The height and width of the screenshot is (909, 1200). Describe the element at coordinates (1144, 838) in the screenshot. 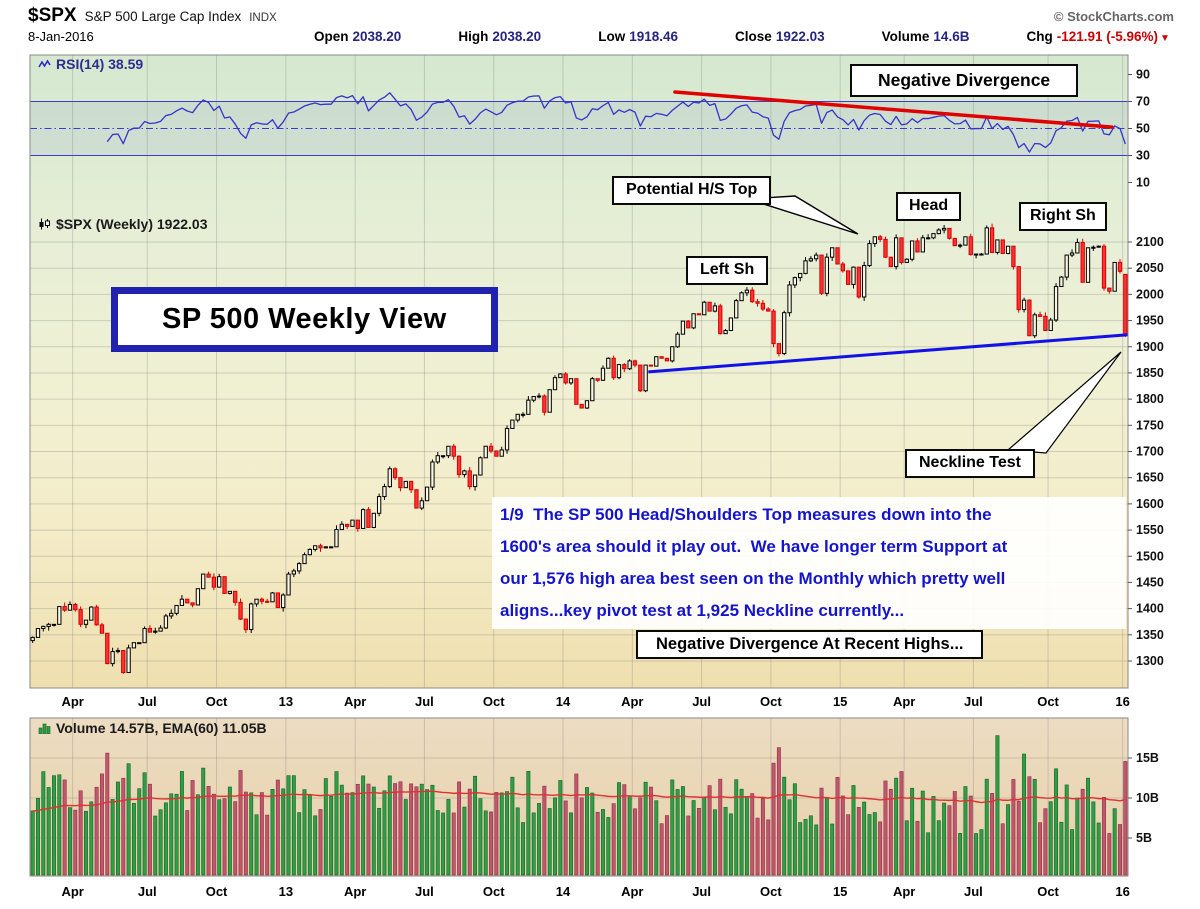

I see `svg-text: 5B` at that location.